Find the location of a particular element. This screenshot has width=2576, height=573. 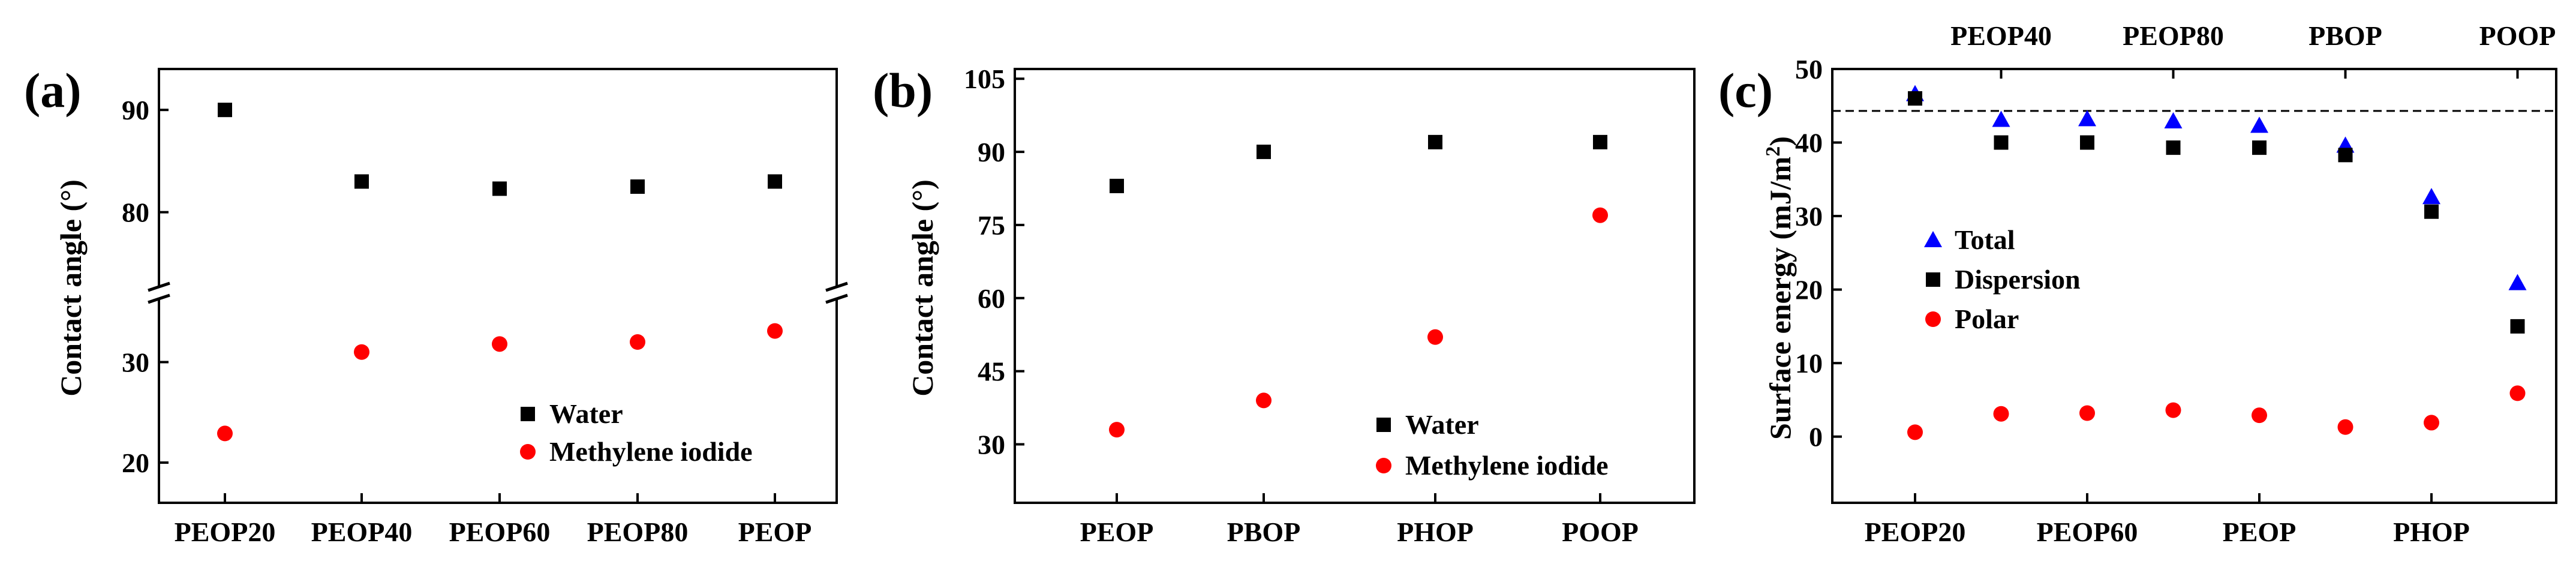

x-tick-label: PEOP80 is located at coordinates (638, 532).